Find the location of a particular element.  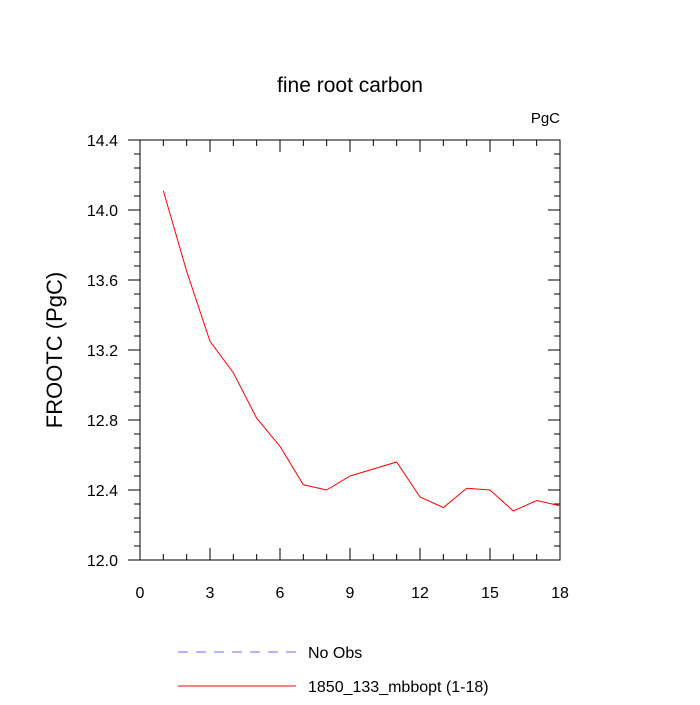

units-label: PgC is located at coordinates (545, 118).